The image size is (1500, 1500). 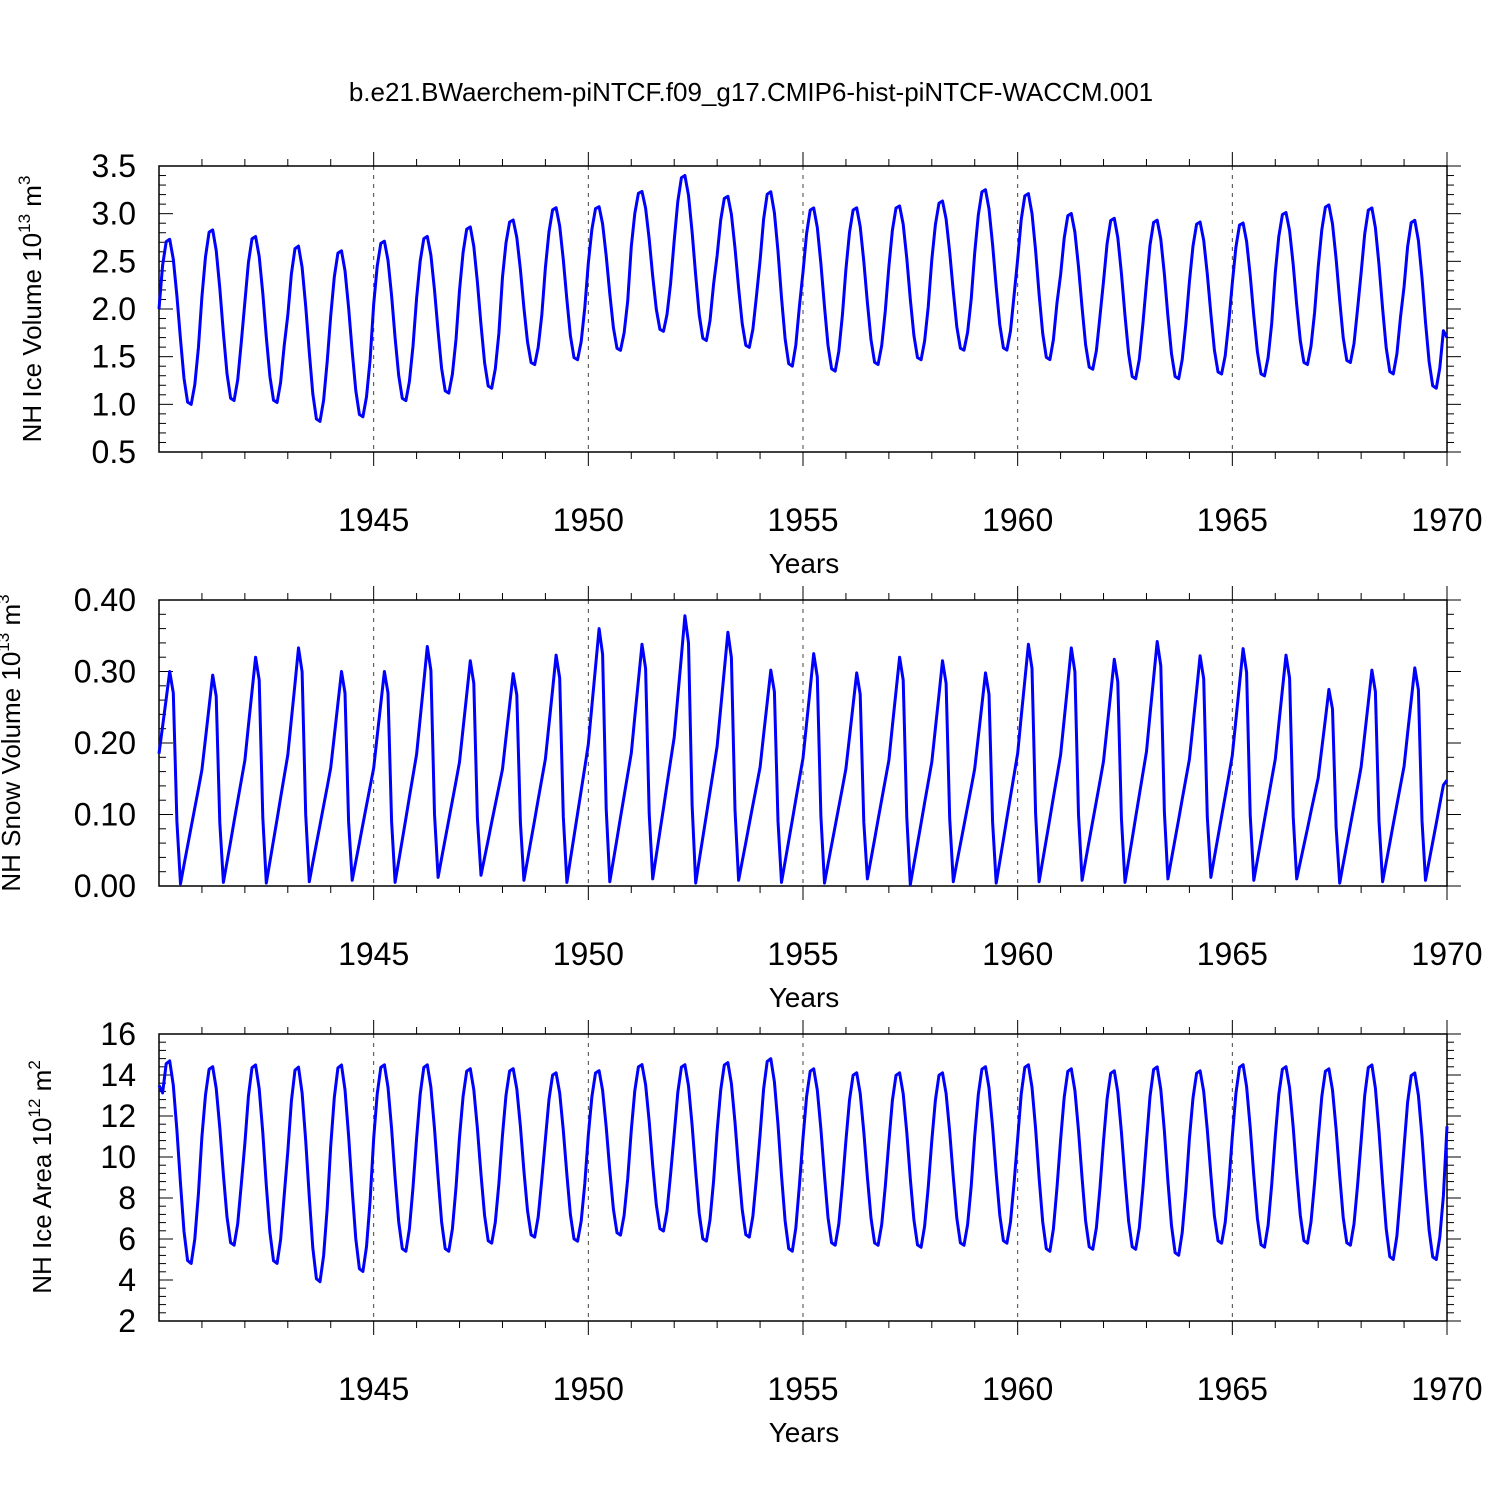 What do you see at coordinates (105, 886) in the screenshot?
I see `y-tick-label: 0.00` at bounding box center [105, 886].